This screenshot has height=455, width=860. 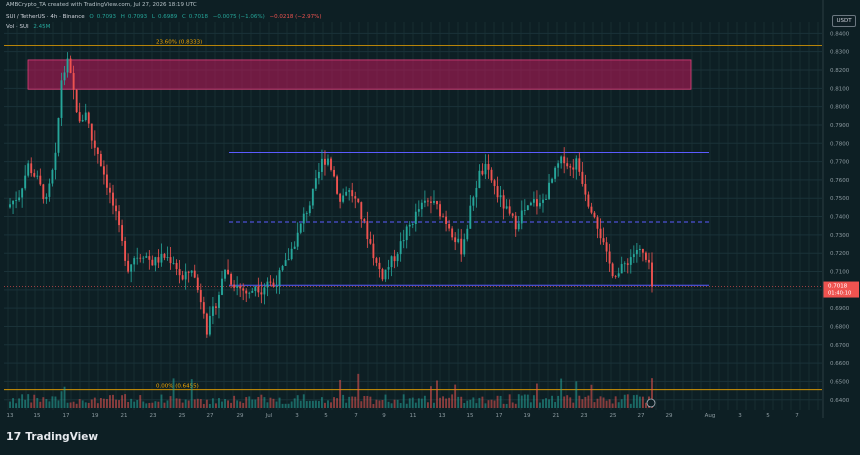 I want to click on fib-level-label-1: 0.00% (0.6455), so click(x=177, y=387).